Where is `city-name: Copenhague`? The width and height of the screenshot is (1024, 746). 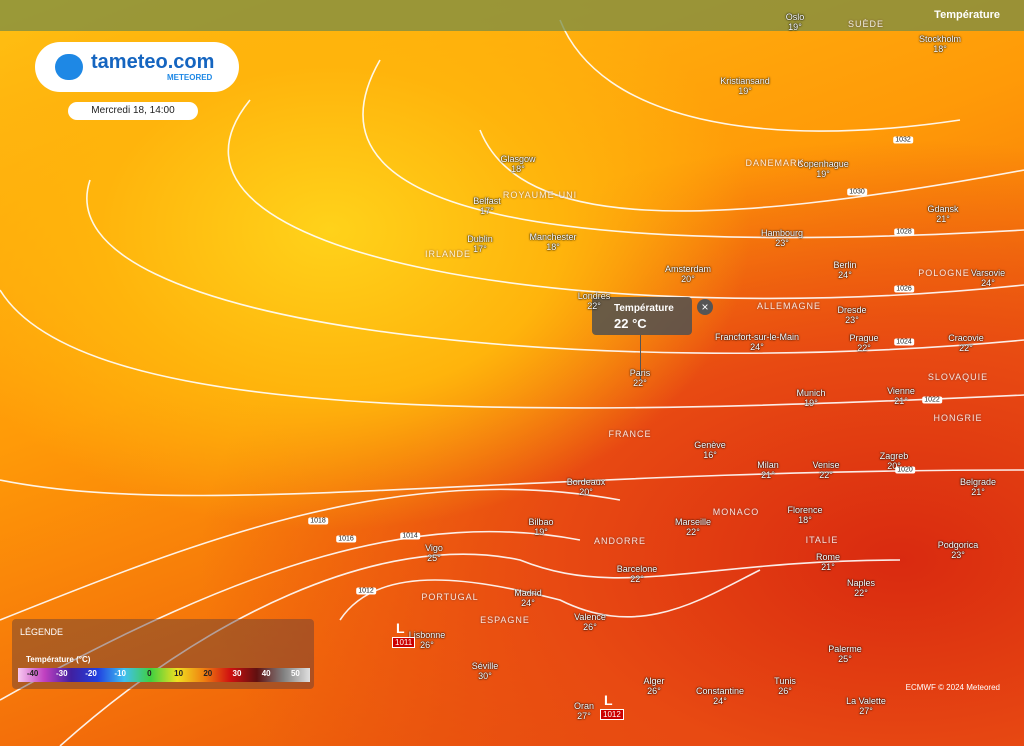
city-name: Copenhague is located at coordinates (823, 164).